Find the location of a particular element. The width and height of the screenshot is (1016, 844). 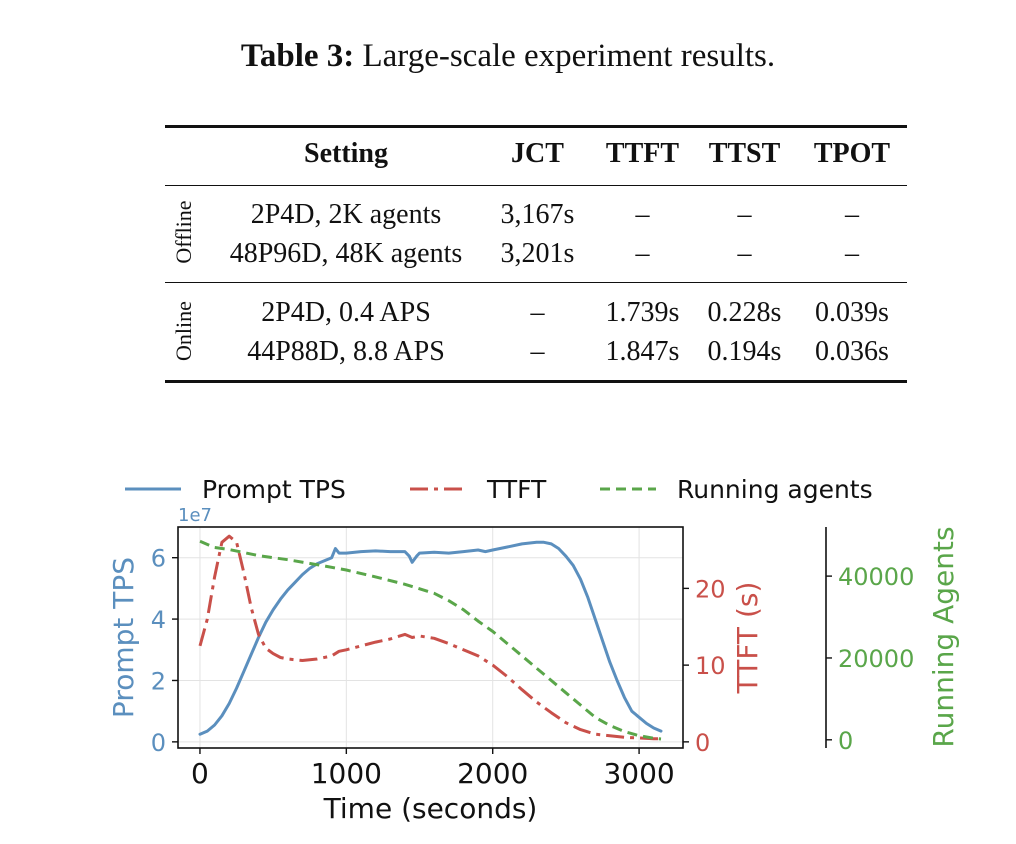

header-tpot: TPOT is located at coordinates (852, 153).